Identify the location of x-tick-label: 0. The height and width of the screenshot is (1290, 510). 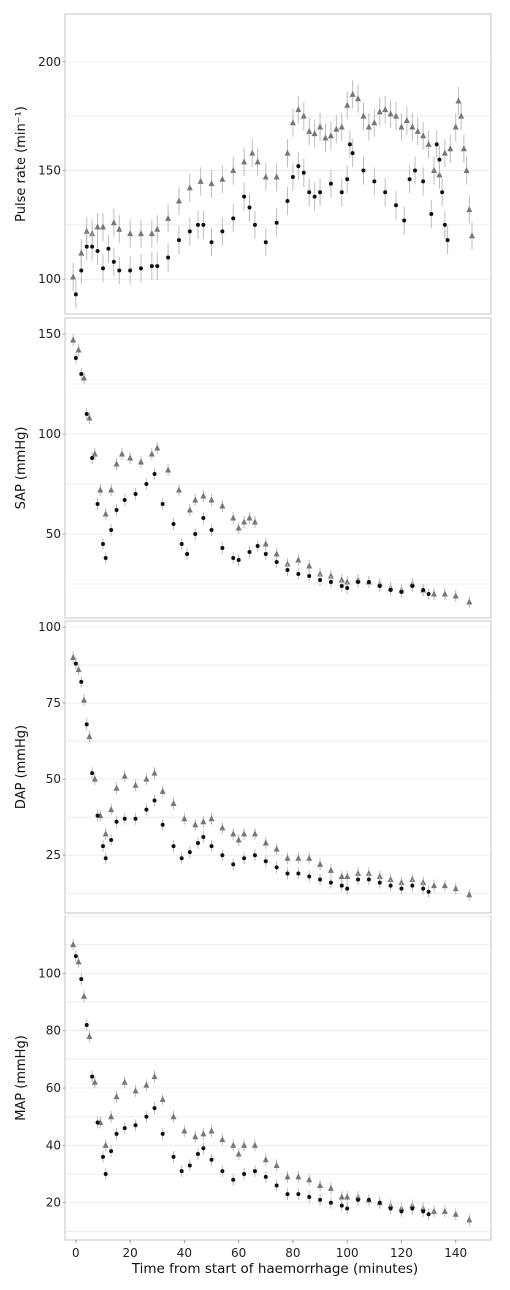
(76, 1253).